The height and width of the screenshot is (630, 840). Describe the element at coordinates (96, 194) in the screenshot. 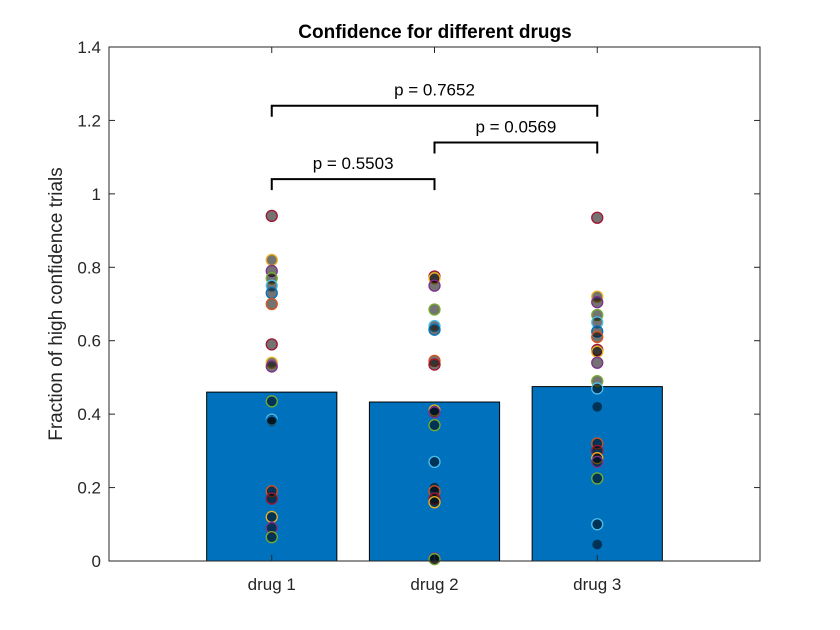

I see `y-tick-label: 1` at that location.